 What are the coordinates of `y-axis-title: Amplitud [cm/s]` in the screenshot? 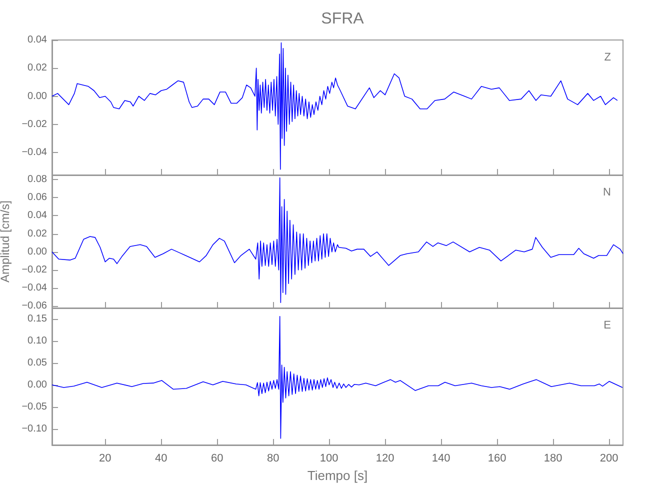 It's located at (6, 241).